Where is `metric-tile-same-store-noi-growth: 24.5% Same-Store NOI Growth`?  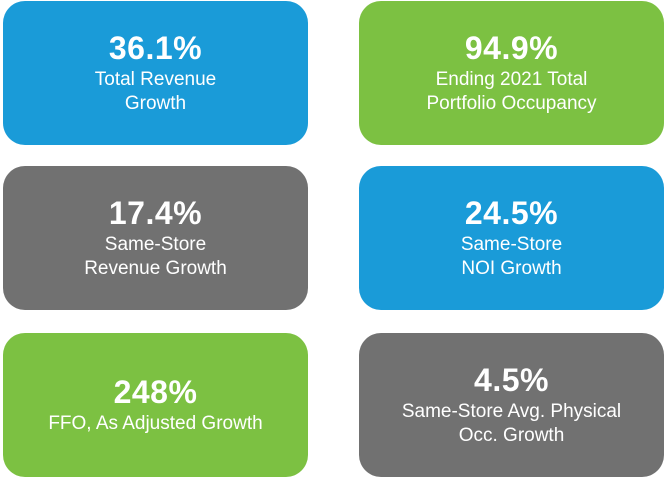 metric-tile-same-store-noi-growth: 24.5% Same-Store NOI Growth is located at coordinates (511, 238).